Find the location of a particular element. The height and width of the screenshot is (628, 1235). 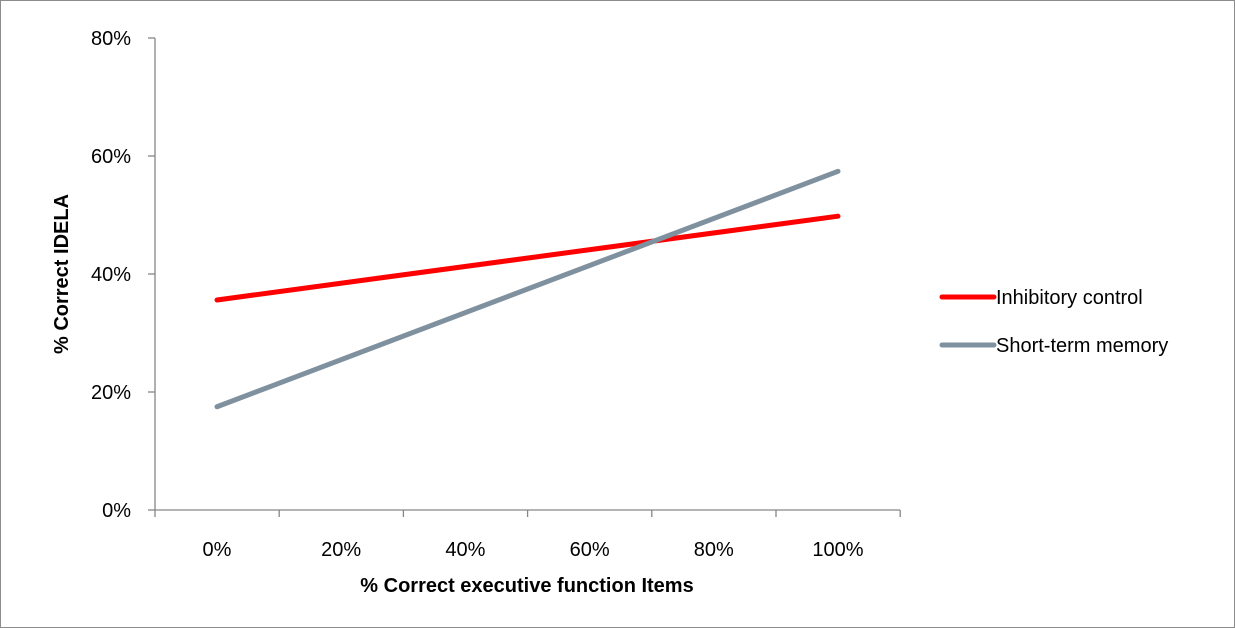

x-axis: 0% 20% 40% 60% 80% 100% is located at coordinates (527, 535).